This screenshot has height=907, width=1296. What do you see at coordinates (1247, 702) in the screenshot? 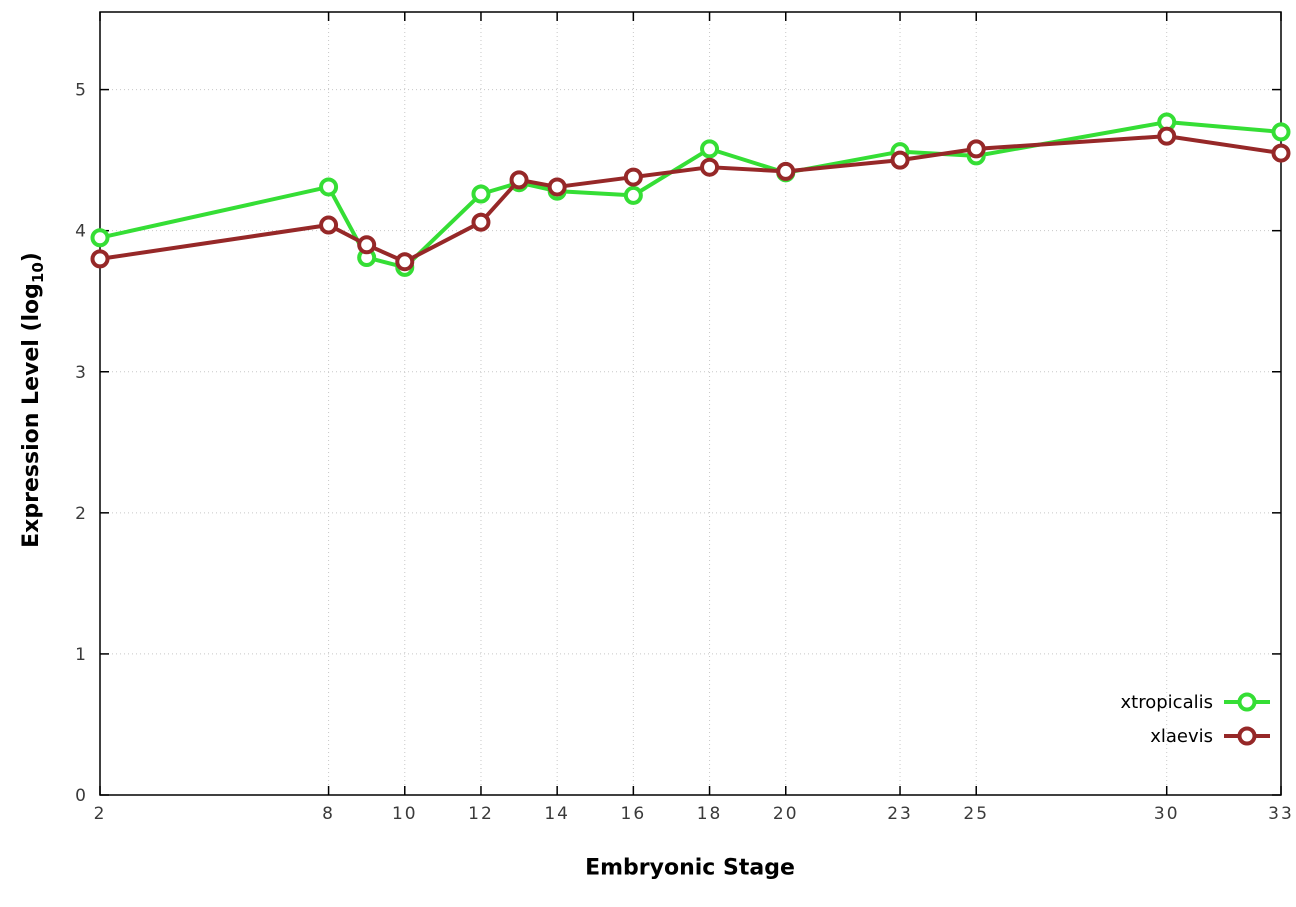
I see `legend-marker-xtropicalis` at bounding box center [1247, 702].